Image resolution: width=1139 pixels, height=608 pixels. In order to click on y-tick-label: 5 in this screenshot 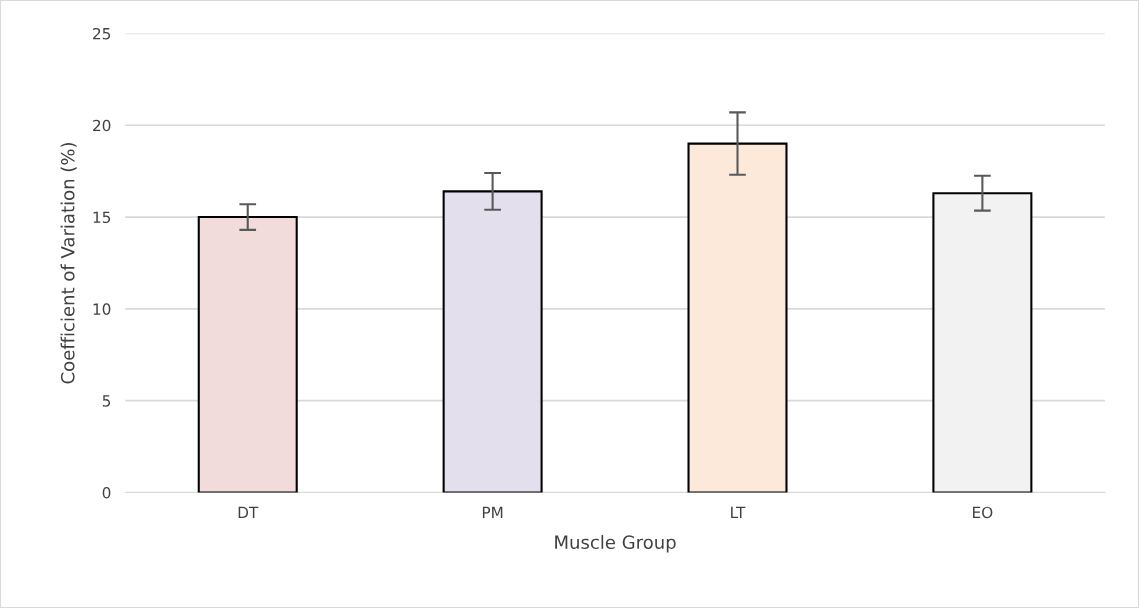, I will do `click(106, 401)`.